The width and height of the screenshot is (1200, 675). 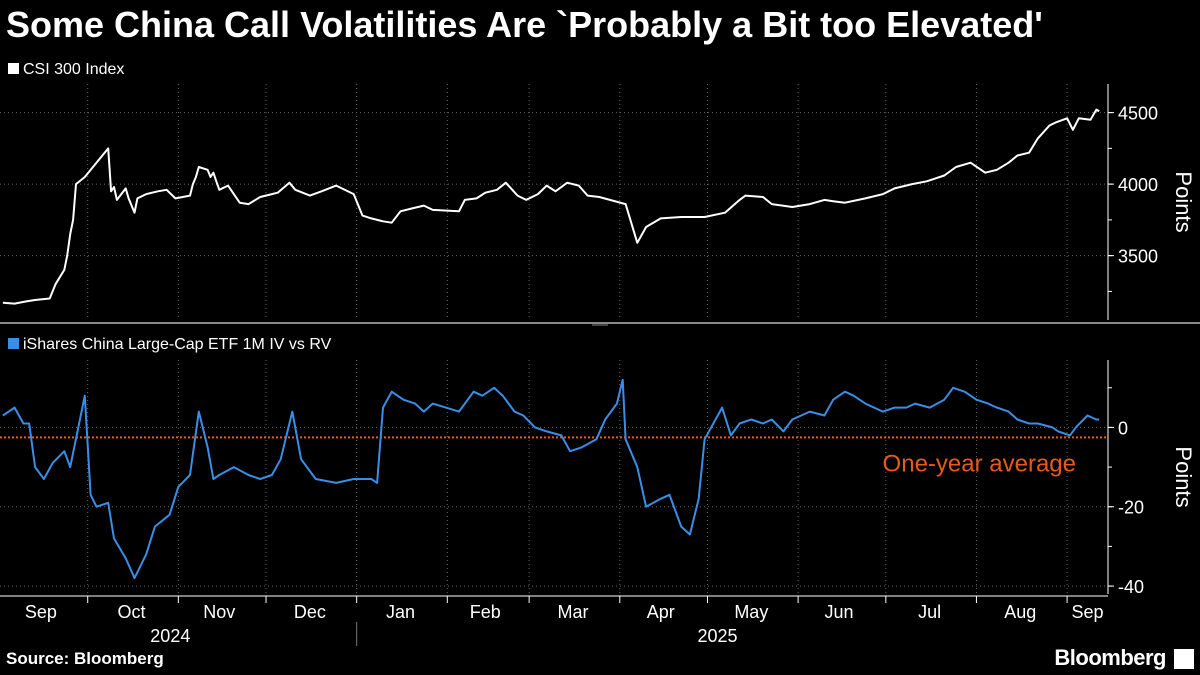 What do you see at coordinates (177, 344) in the screenshot?
I see `legend-label-etf: iShares China Large-Cap ETF 1M IV vs RV` at bounding box center [177, 344].